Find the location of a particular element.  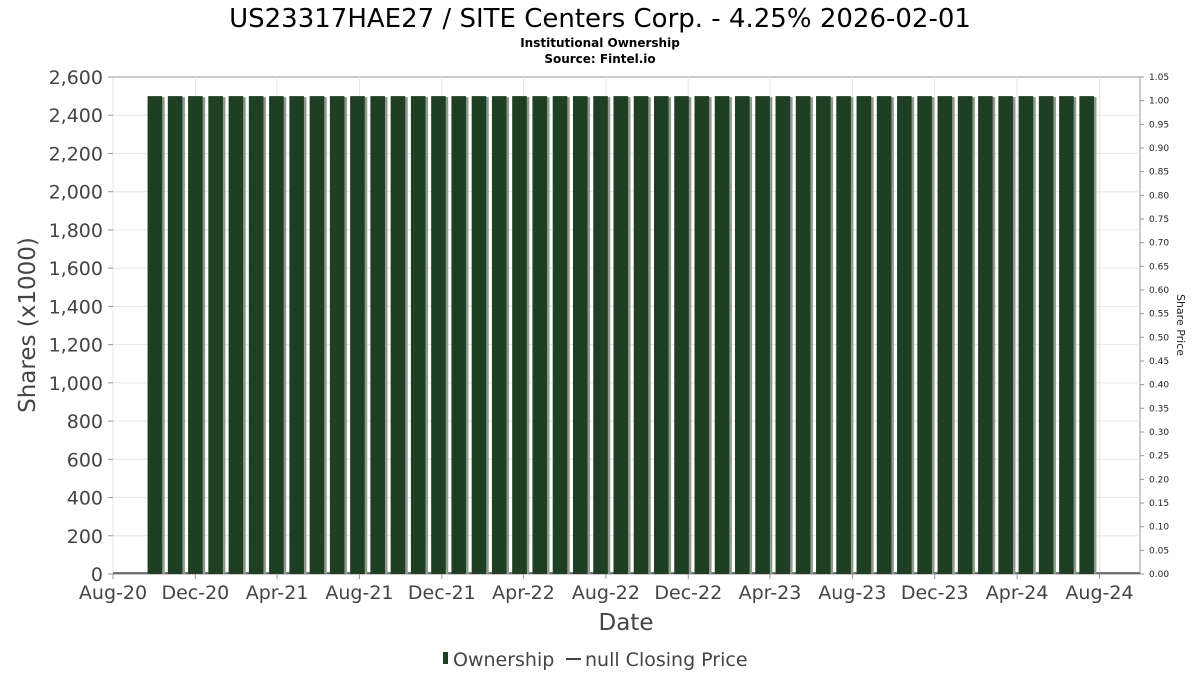

y2-axis-title: Share Price is located at coordinates (1180, 325).